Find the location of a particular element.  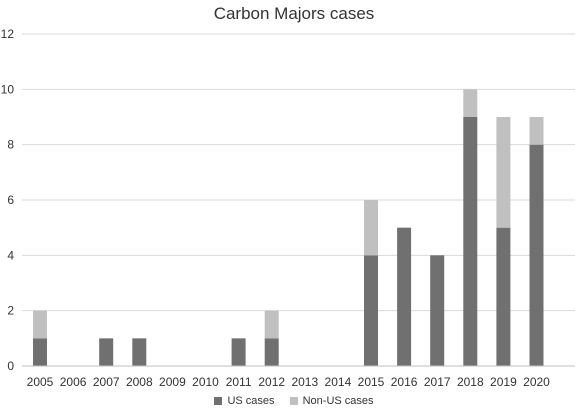

y-tick-label: 8 is located at coordinates (10, 145).